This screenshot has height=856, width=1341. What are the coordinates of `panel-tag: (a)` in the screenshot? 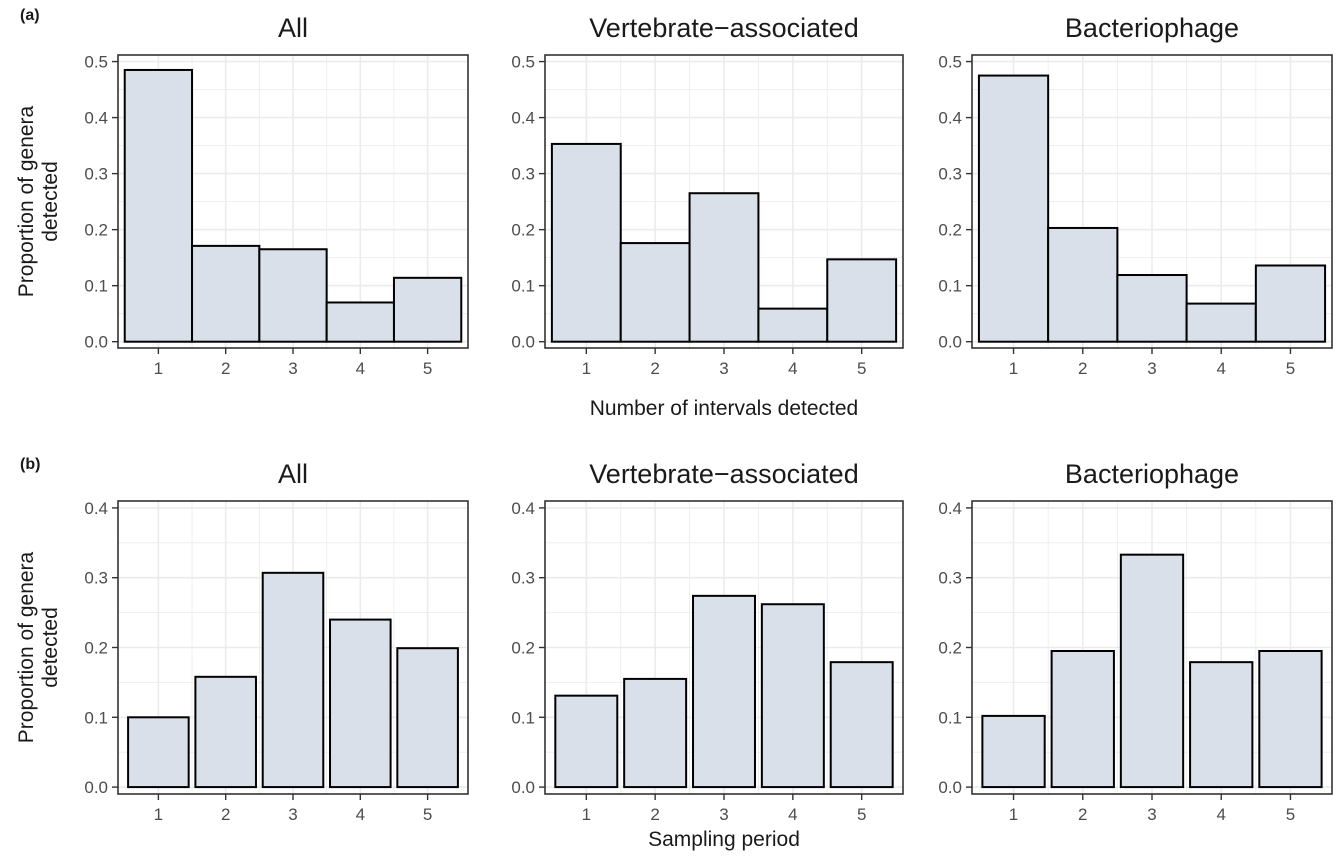 It's located at (30, 15).